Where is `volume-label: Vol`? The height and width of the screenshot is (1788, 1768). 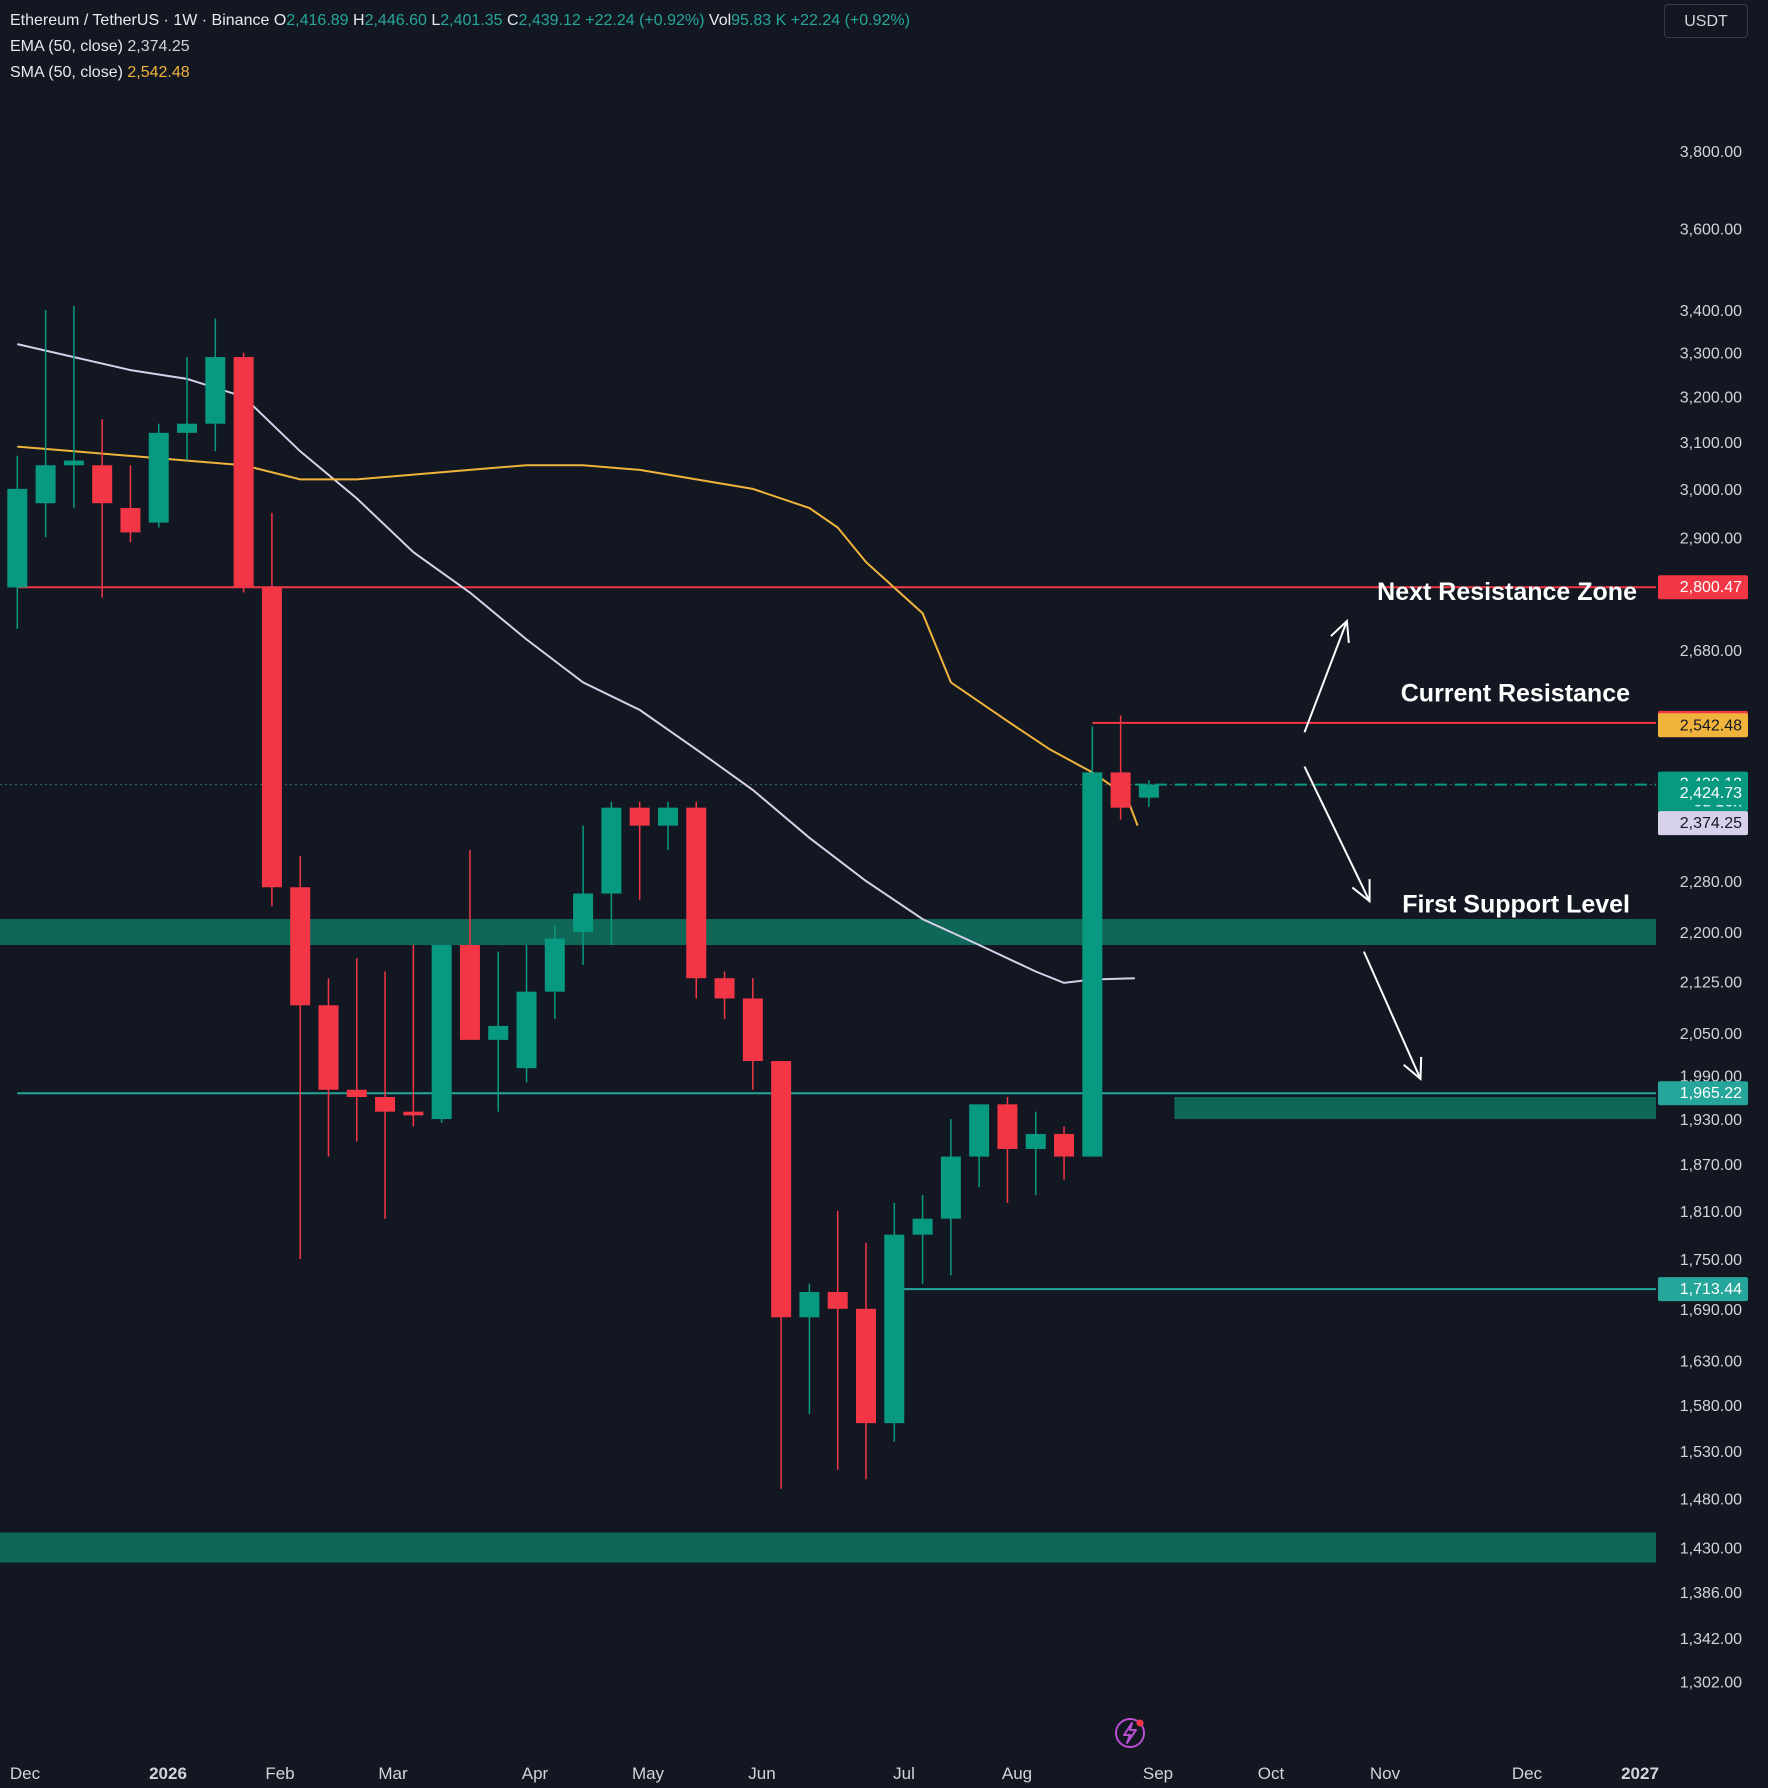 volume-label: Vol is located at coordinates (720, 20).